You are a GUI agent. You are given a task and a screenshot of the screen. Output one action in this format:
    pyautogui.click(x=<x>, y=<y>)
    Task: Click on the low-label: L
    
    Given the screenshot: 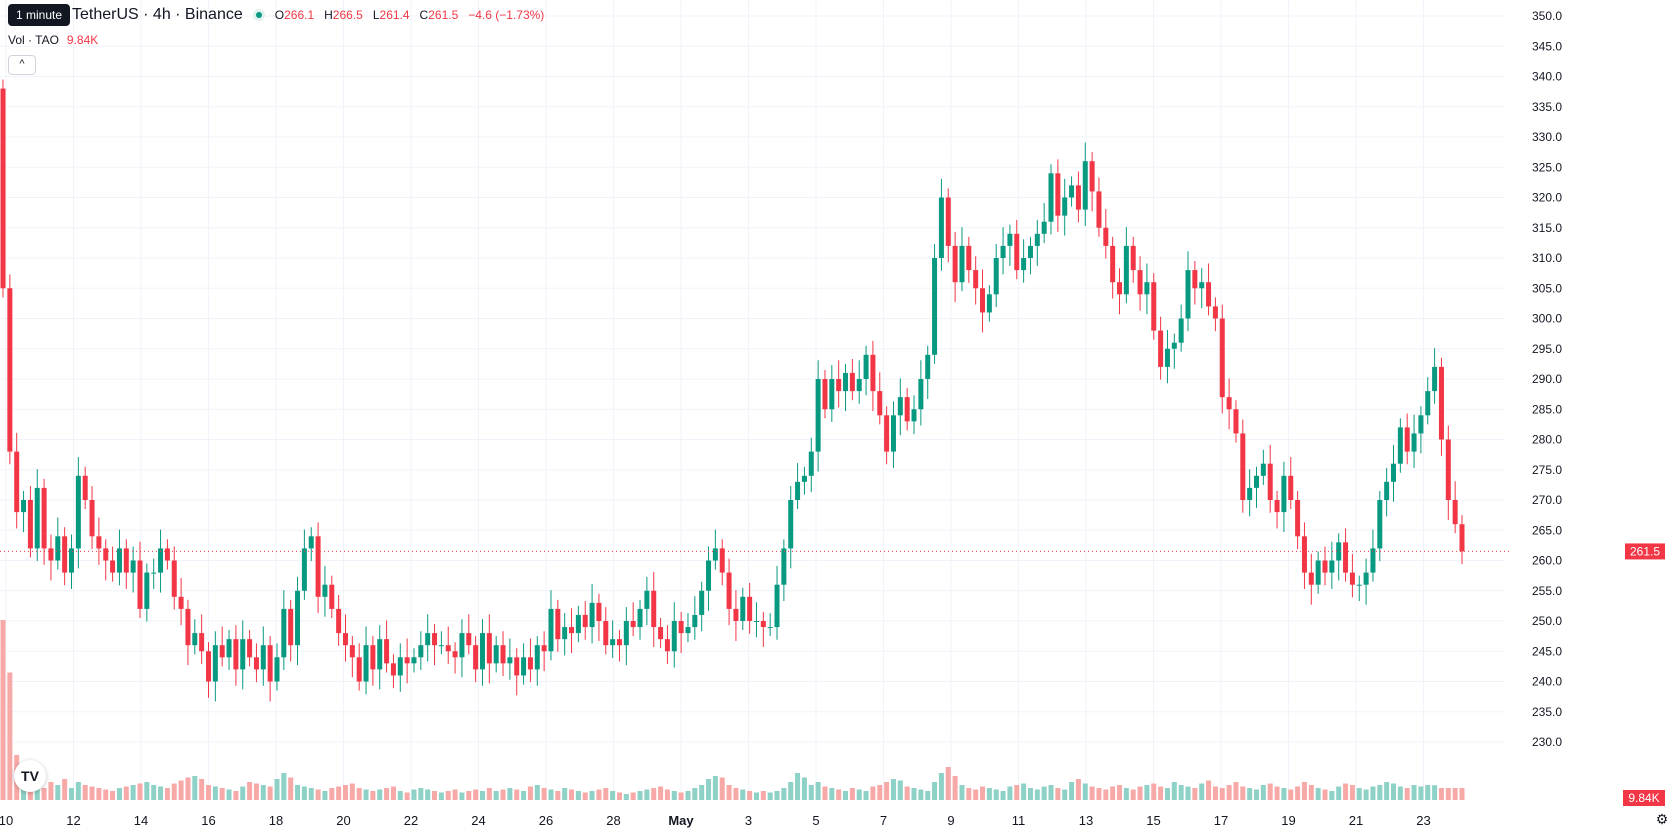 What is the action you would take?
    pyautogui.click(x=376, y=15)
    